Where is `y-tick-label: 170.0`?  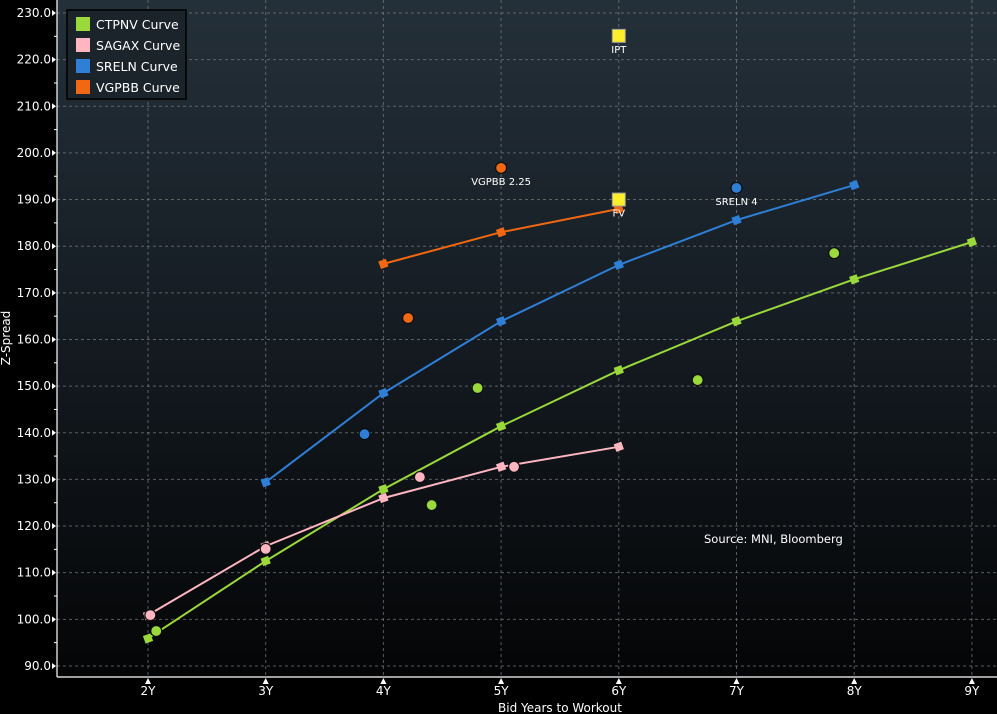
y-tick-label: 170.0 is located at coordinates (34, 293).